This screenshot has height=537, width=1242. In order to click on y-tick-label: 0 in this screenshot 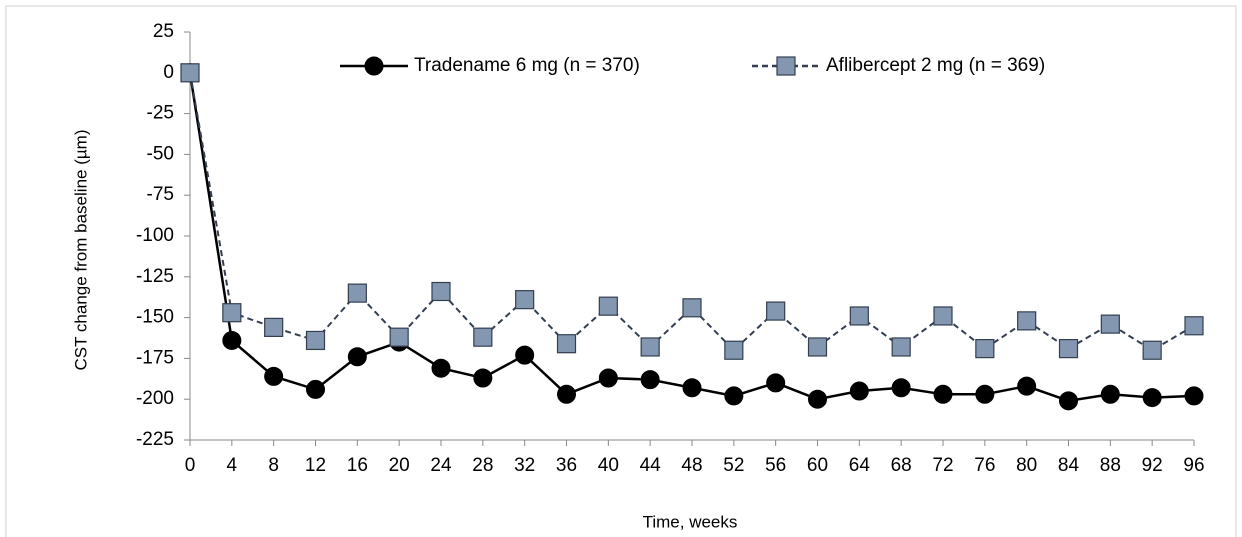, I will do `click(168, 72)`.